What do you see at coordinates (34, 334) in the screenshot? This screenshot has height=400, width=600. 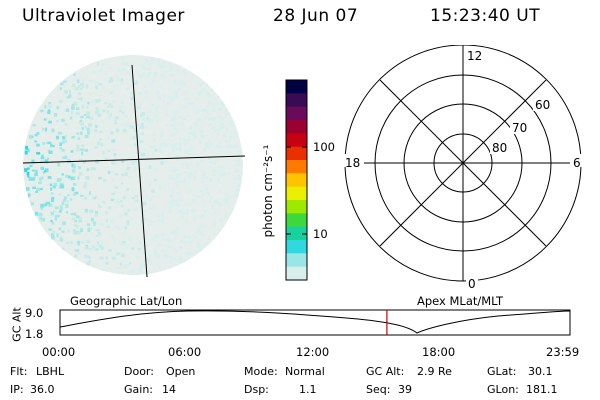 I see `timeline-ytick-low: 1.8` at bounding box center [34, 334].